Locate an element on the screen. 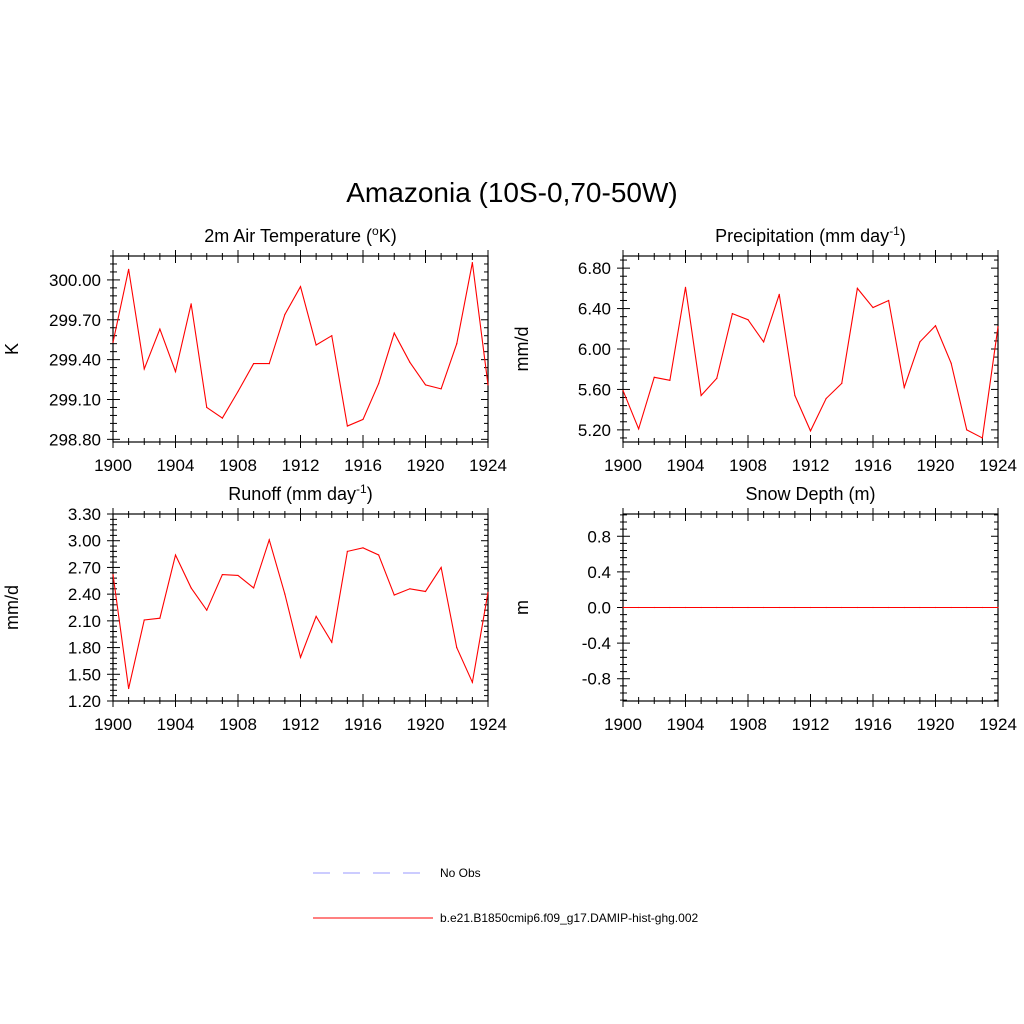  y-tick-label: 3.00 is located at coordinates (84, 541).